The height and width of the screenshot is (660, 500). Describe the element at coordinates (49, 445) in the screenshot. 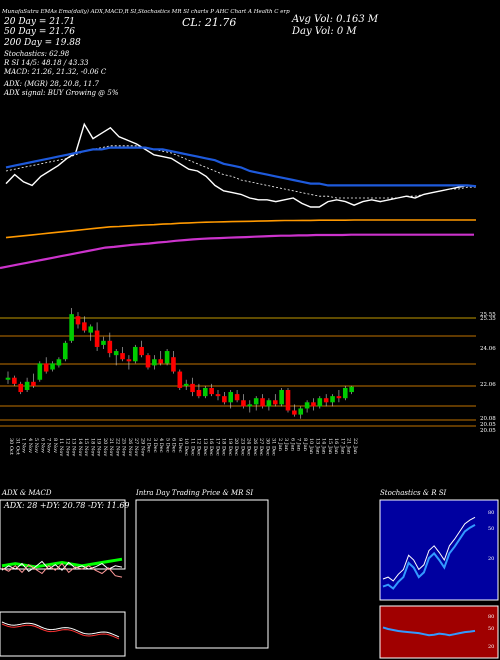

I see `date-label: 7 Nov` at that location.